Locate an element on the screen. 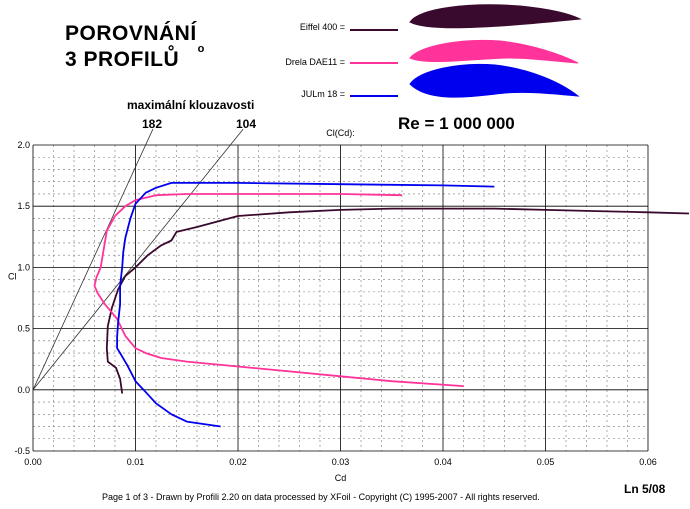 This screenshot has height=509, width=690. page-title-line2: 3 PROFILŮ is located at coordinates (122, 59).